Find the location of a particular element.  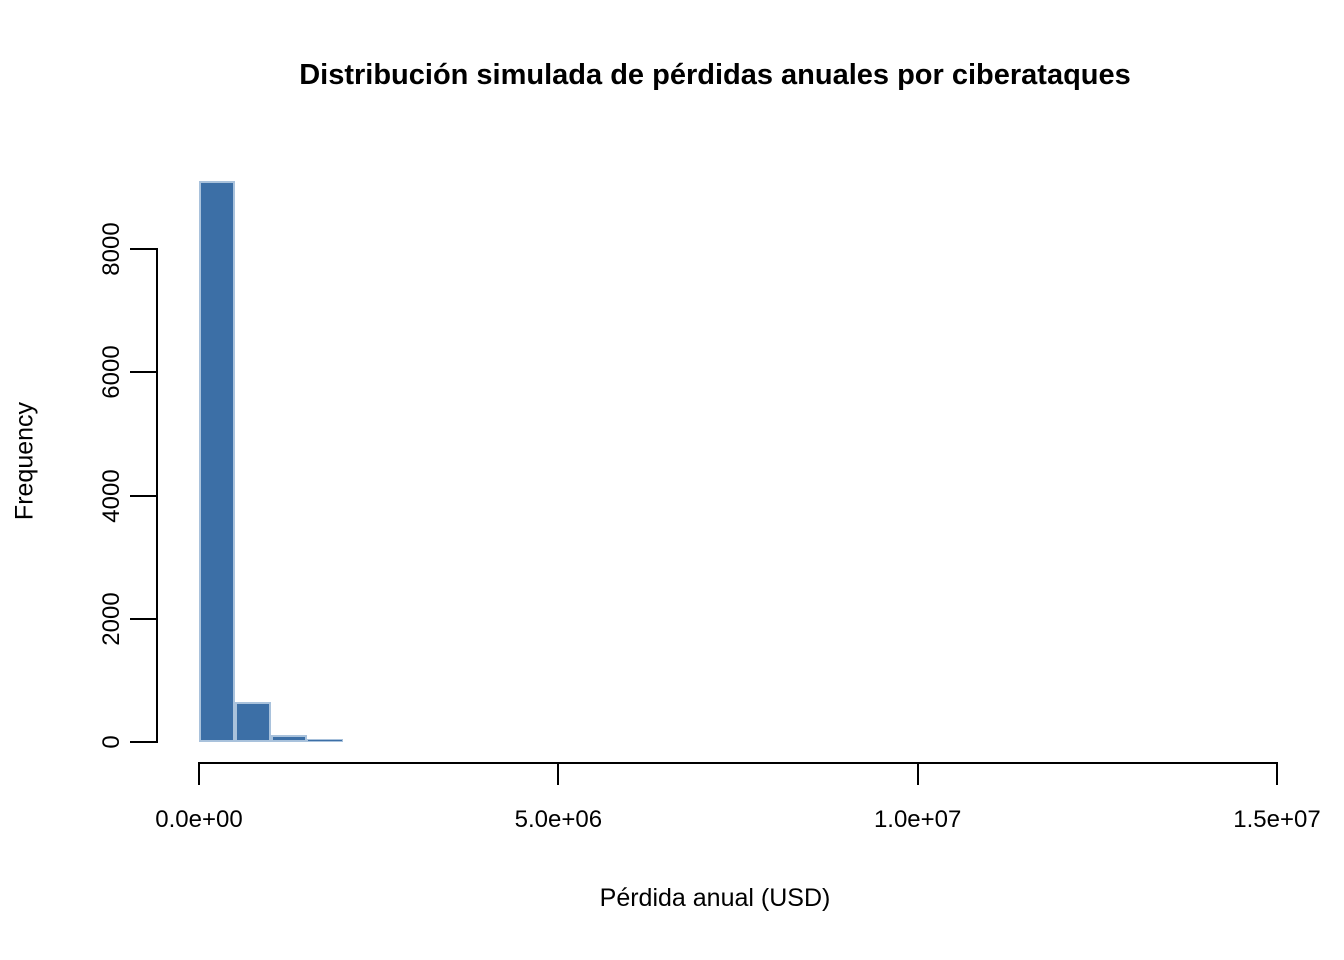

y-tick-label: 6000 is located at coordinates (111, 372).